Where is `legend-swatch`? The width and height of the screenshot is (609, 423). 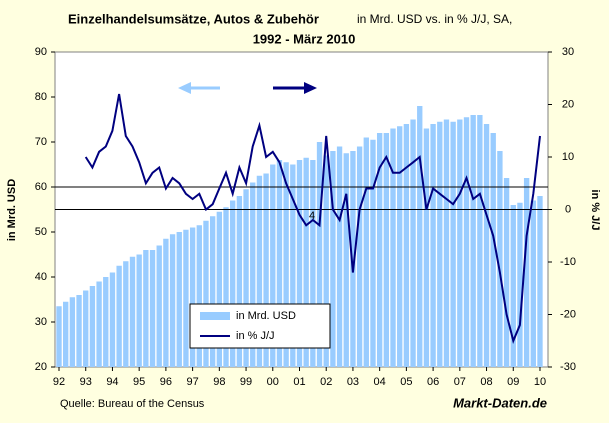 legend-swatch is located at coordinates (215, 316).